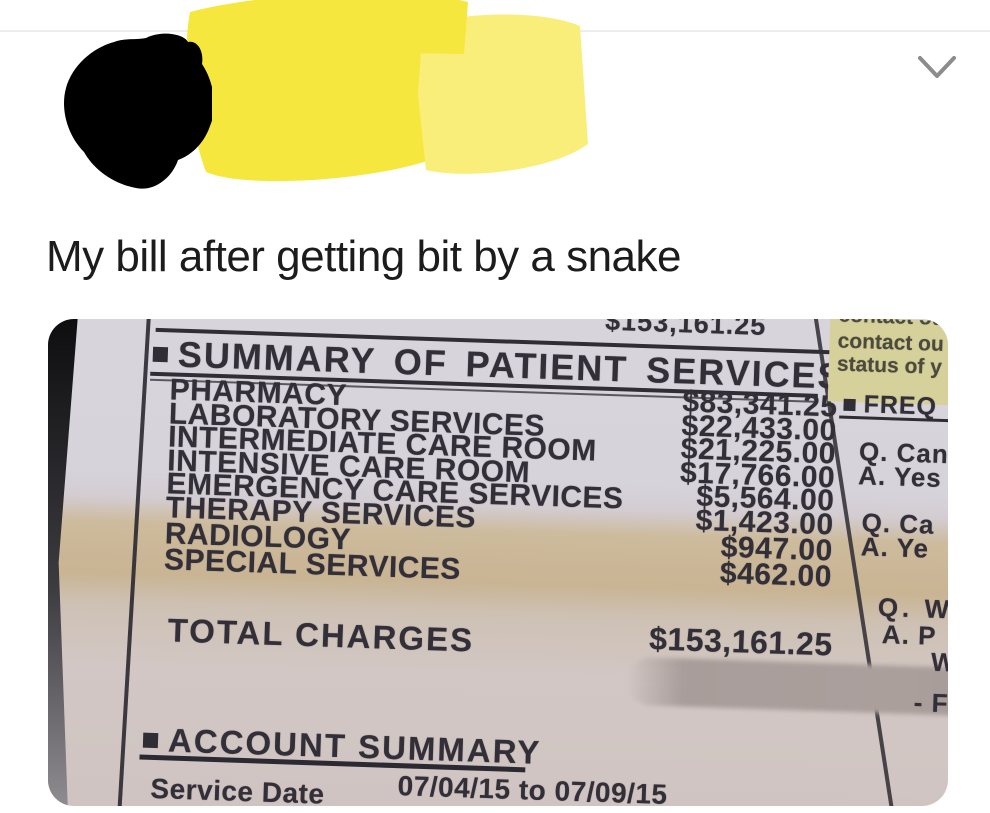 The image size is (990, 813). I want to click on faq-answer: A. P, so click(909, 635).